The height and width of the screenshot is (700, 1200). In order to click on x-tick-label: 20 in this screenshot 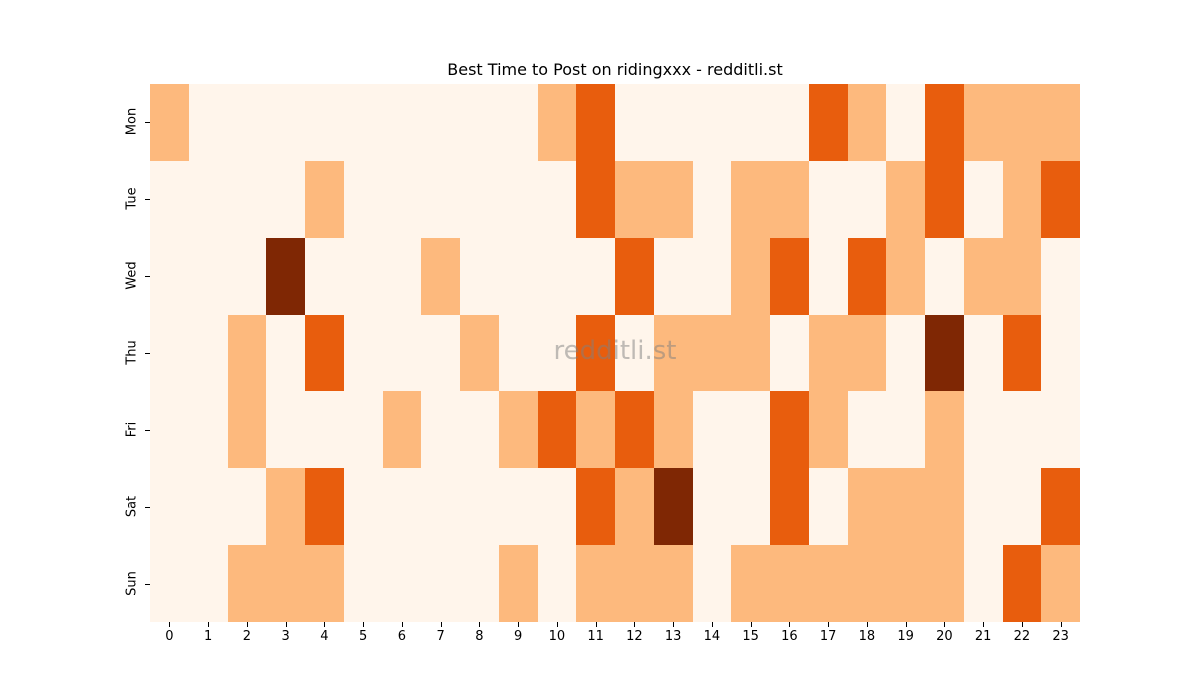, I will do `click(944, 636)`.